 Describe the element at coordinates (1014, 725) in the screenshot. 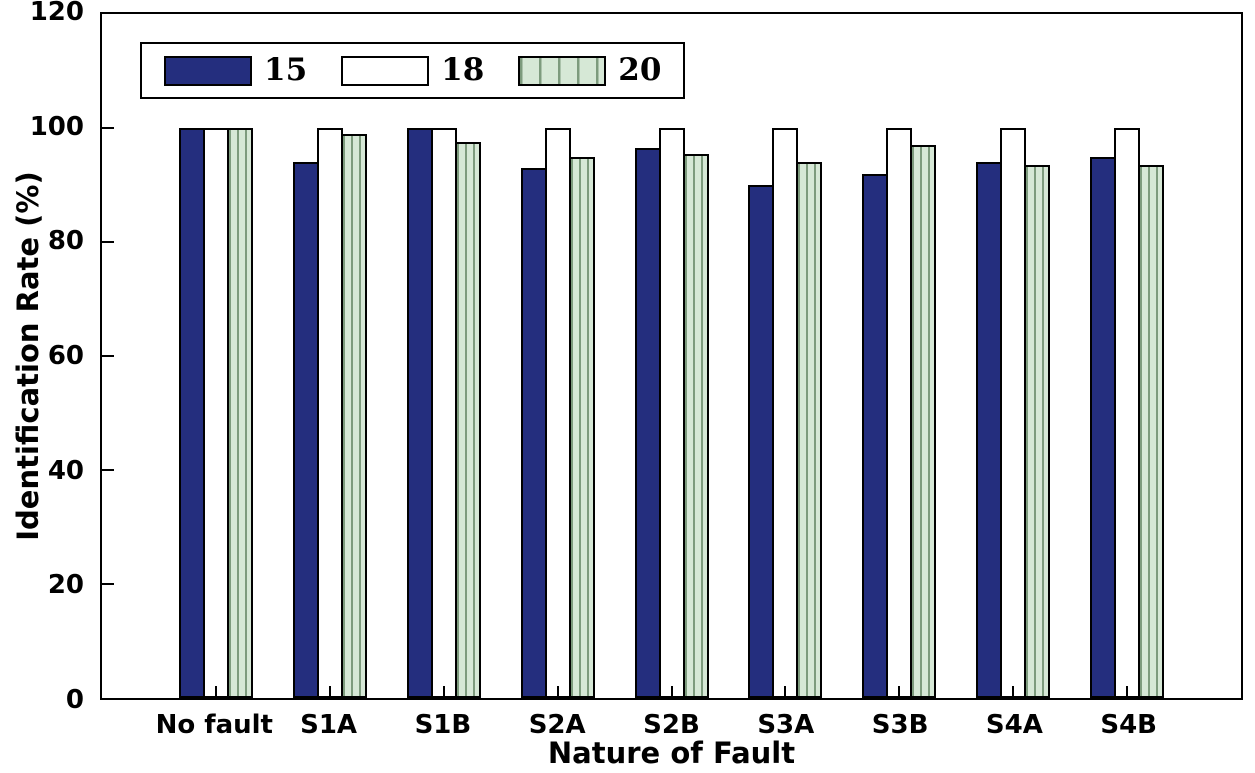

I see `x-tick-label: S4A` at that location.